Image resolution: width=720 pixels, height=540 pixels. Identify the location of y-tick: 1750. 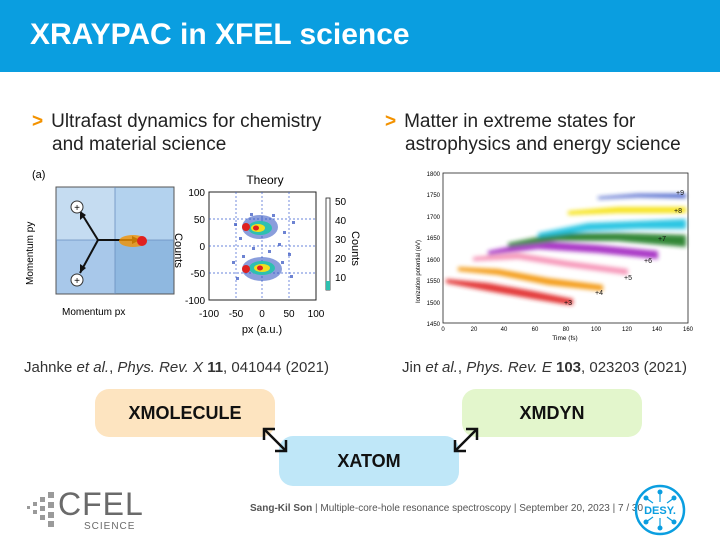
(434, 196).